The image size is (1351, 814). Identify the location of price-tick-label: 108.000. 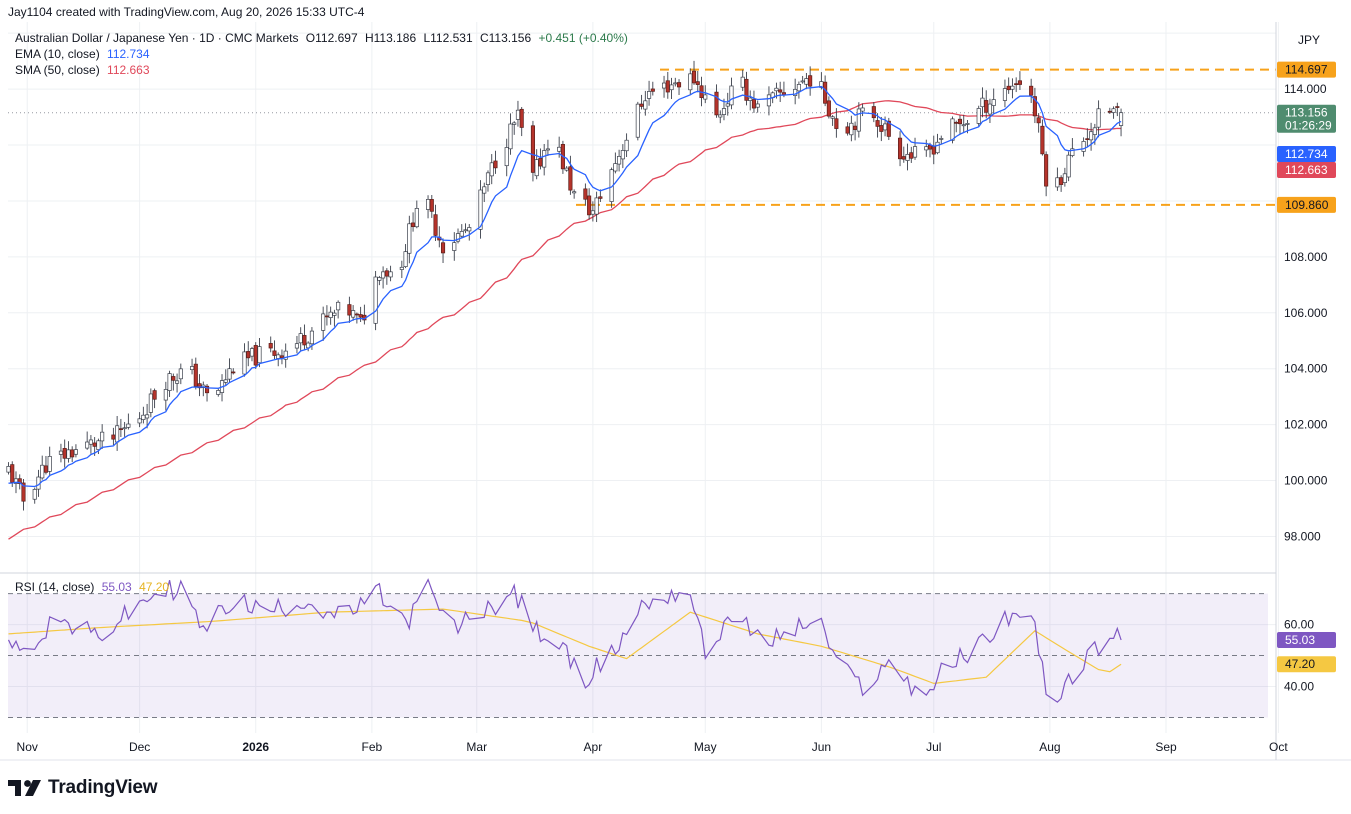
(1306, 257).